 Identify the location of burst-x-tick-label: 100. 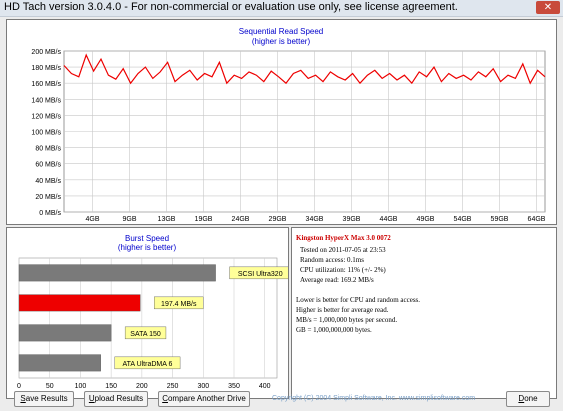
(81, 386).